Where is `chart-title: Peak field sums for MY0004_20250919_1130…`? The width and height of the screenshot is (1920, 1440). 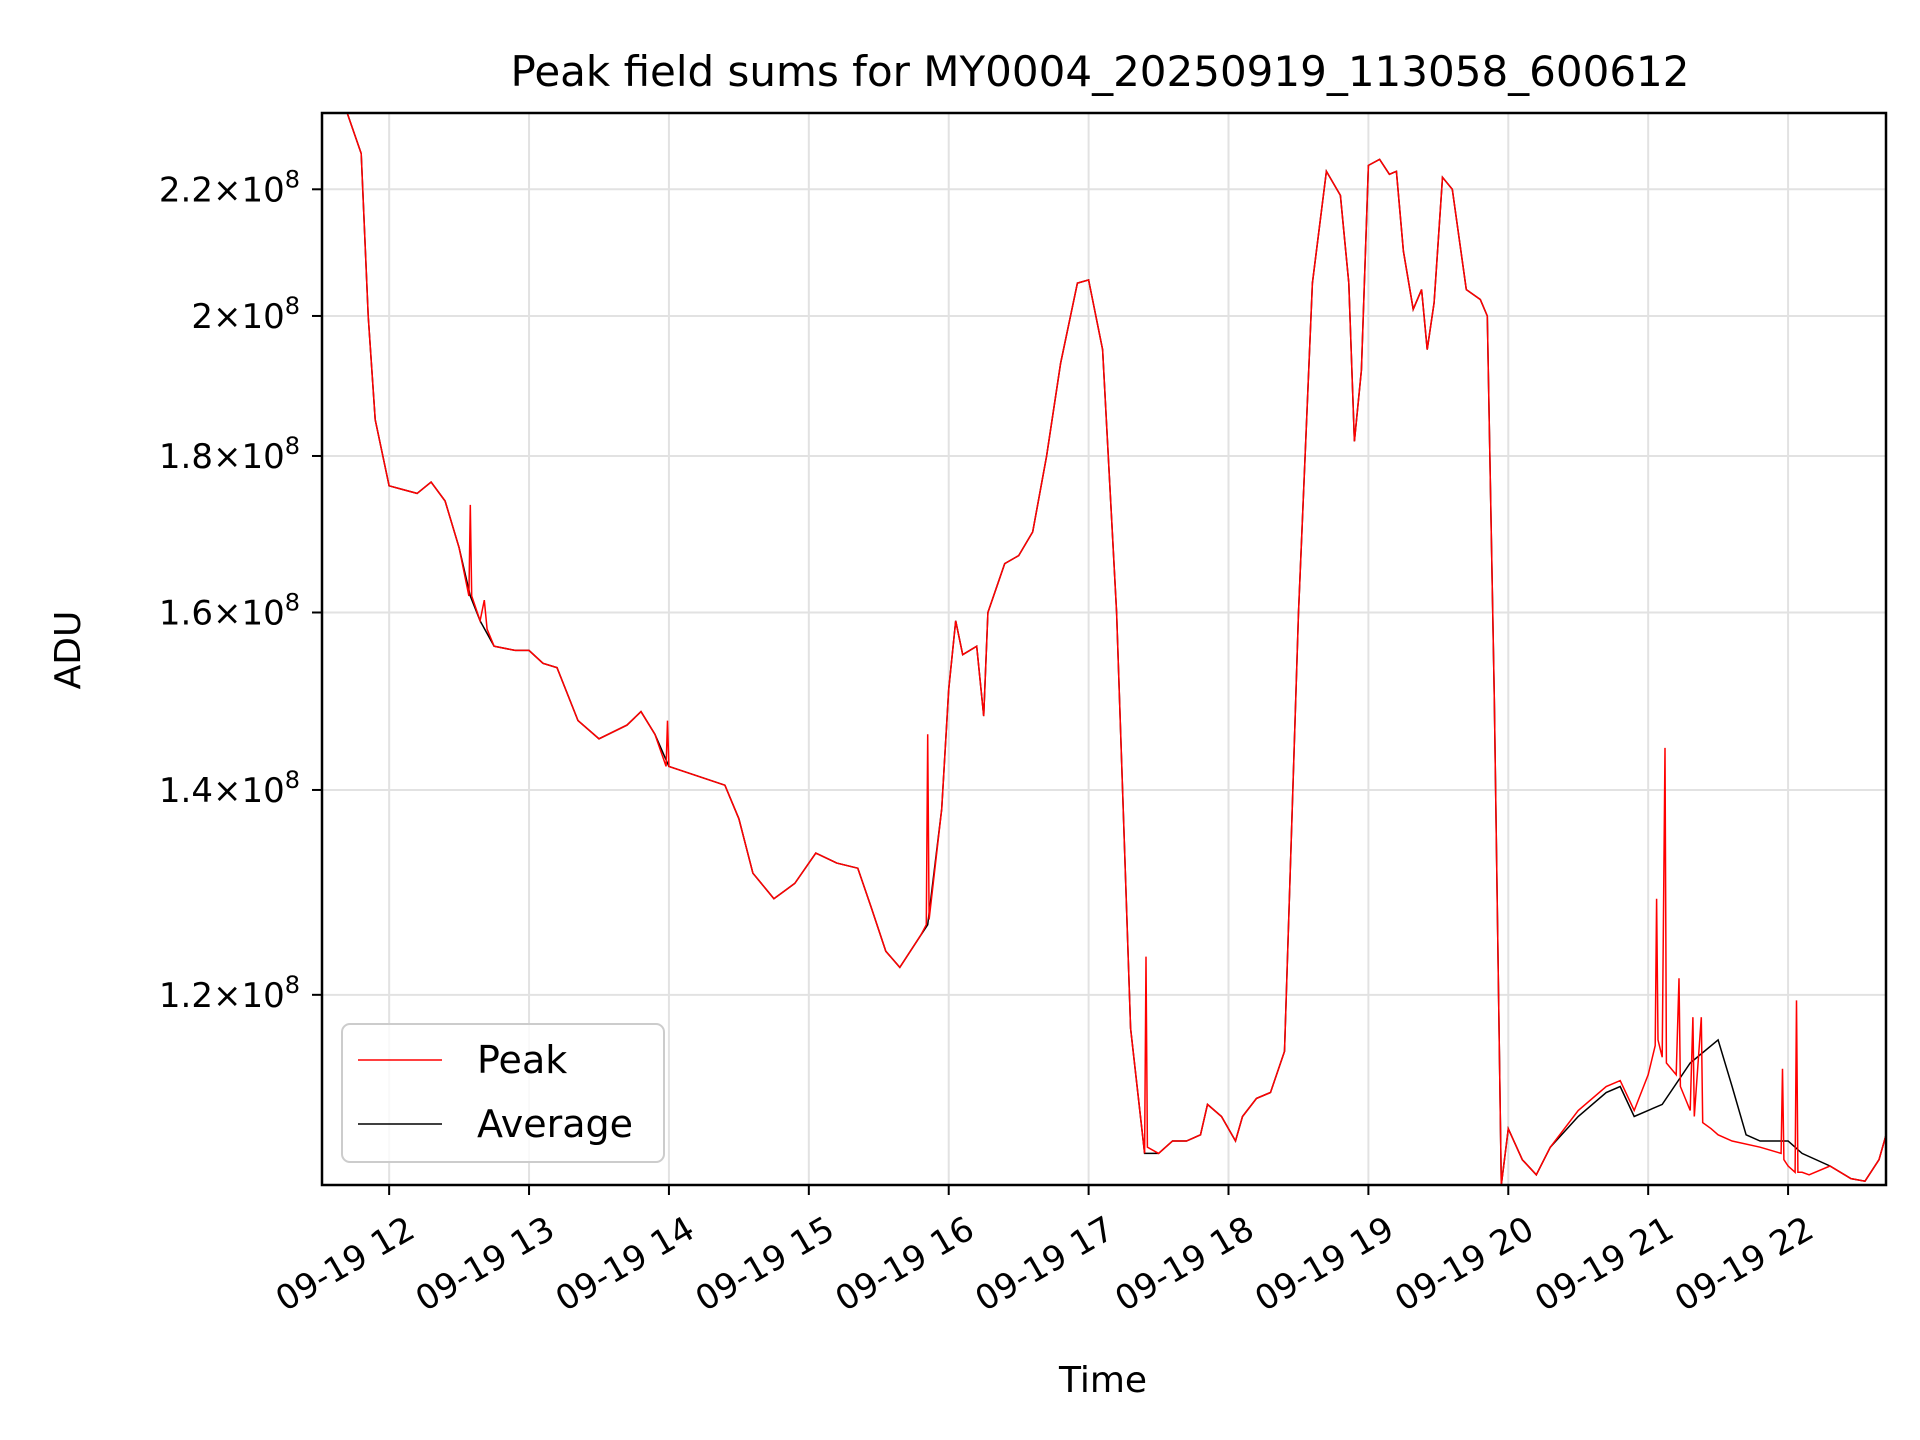
chart-title: Peak field sums for MY0004_20250919_1130… is located at coordinates (1099, 71).